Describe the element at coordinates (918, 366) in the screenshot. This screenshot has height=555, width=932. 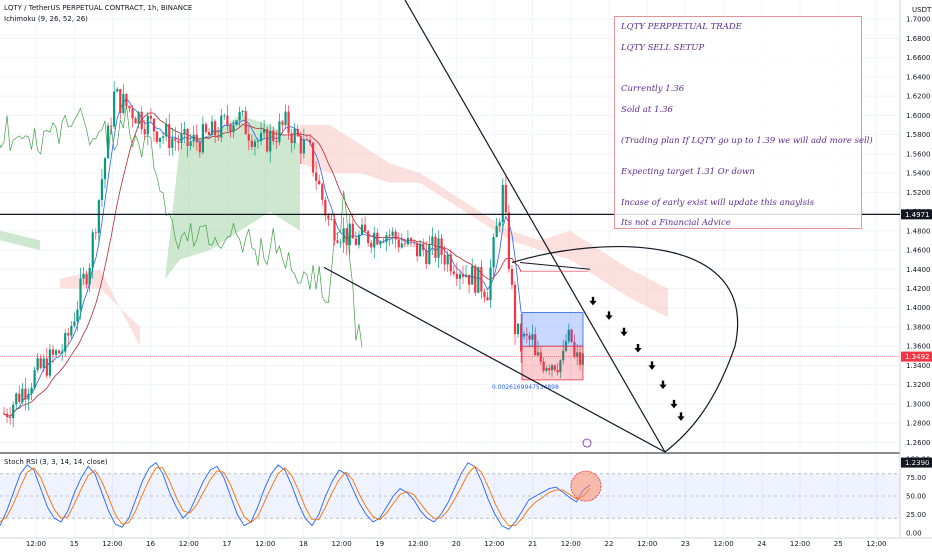
I see `y-tick-label: 1.3400` at that location.